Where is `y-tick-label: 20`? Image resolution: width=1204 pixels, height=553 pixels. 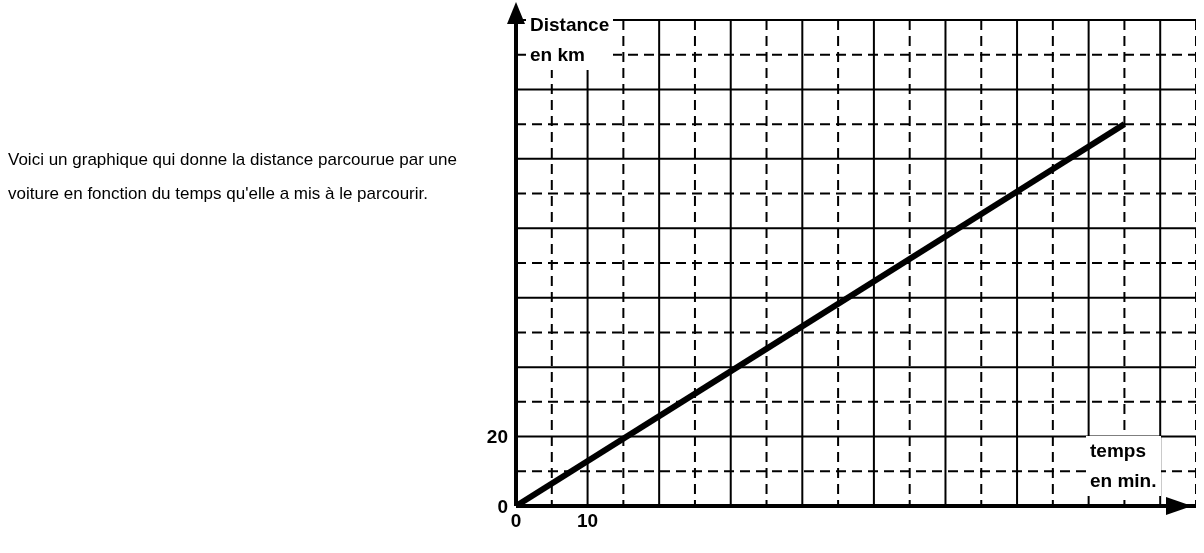
y-tick-label: 20 is located at coordinates (497, 437).